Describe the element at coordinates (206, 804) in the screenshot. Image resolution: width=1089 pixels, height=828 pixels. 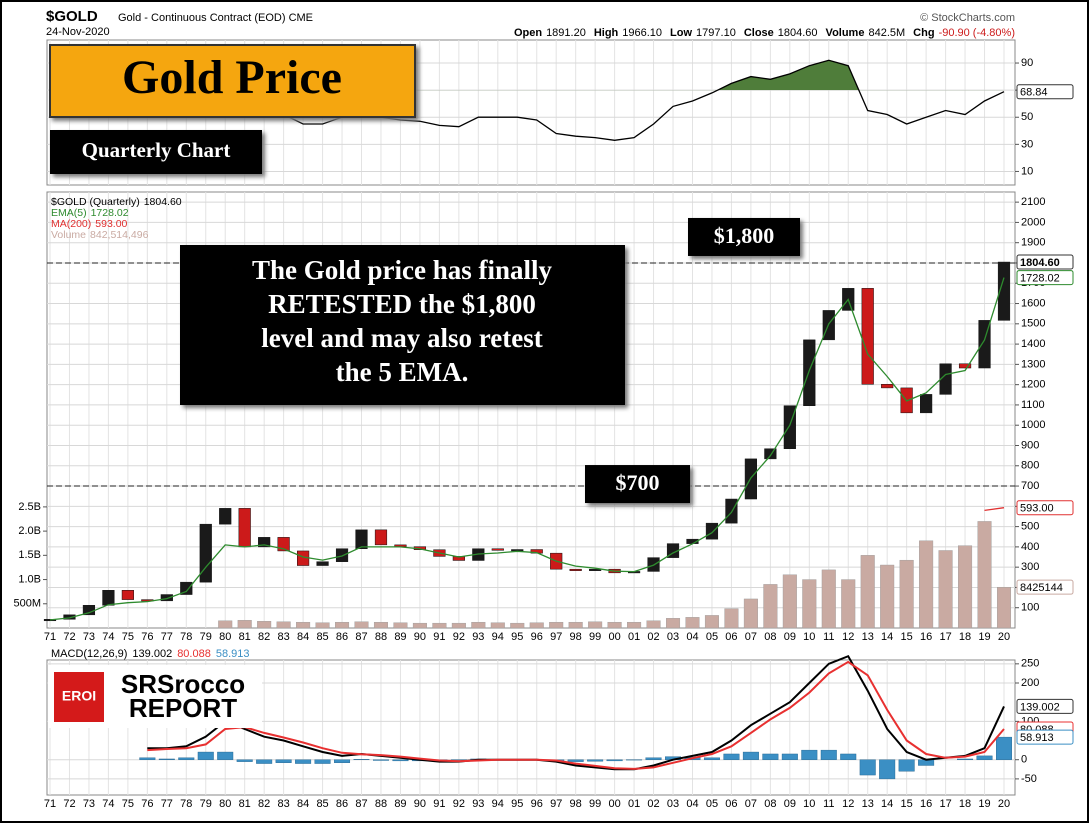
I see `x-tick-label: 79` at that location.